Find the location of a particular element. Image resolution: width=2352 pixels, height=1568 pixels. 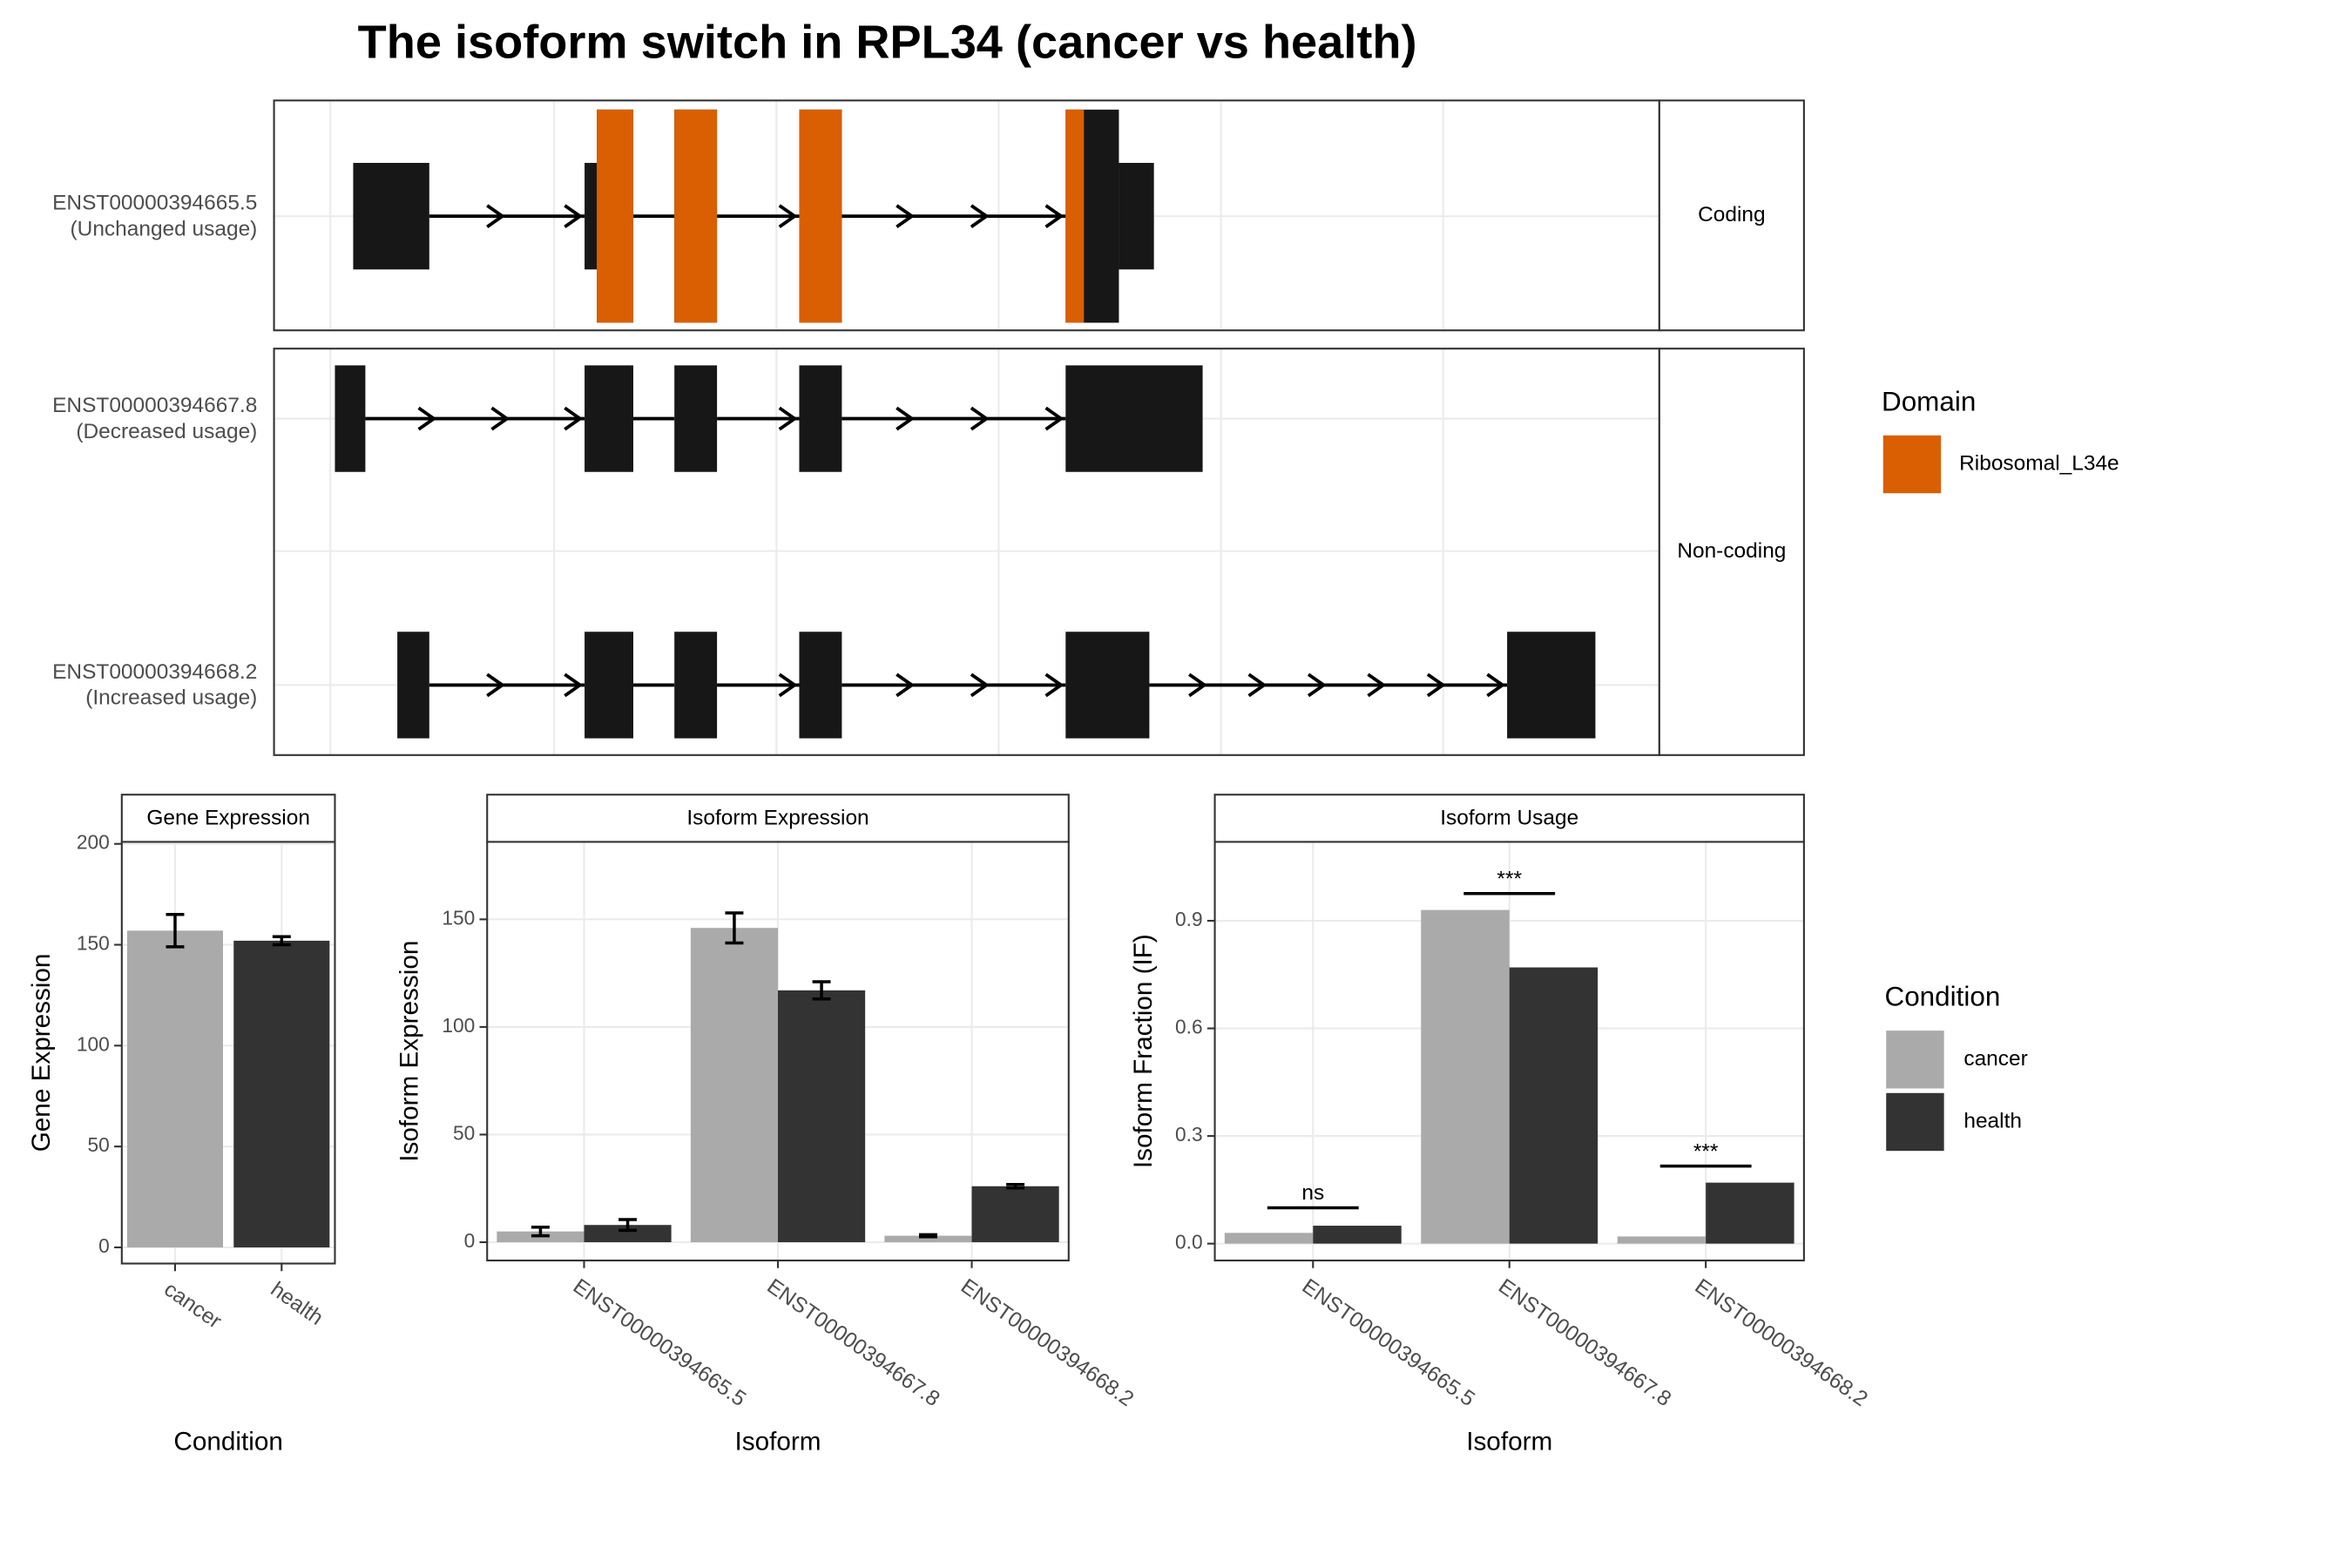

legend-title: Condition is located at coordinates (1942, 997).